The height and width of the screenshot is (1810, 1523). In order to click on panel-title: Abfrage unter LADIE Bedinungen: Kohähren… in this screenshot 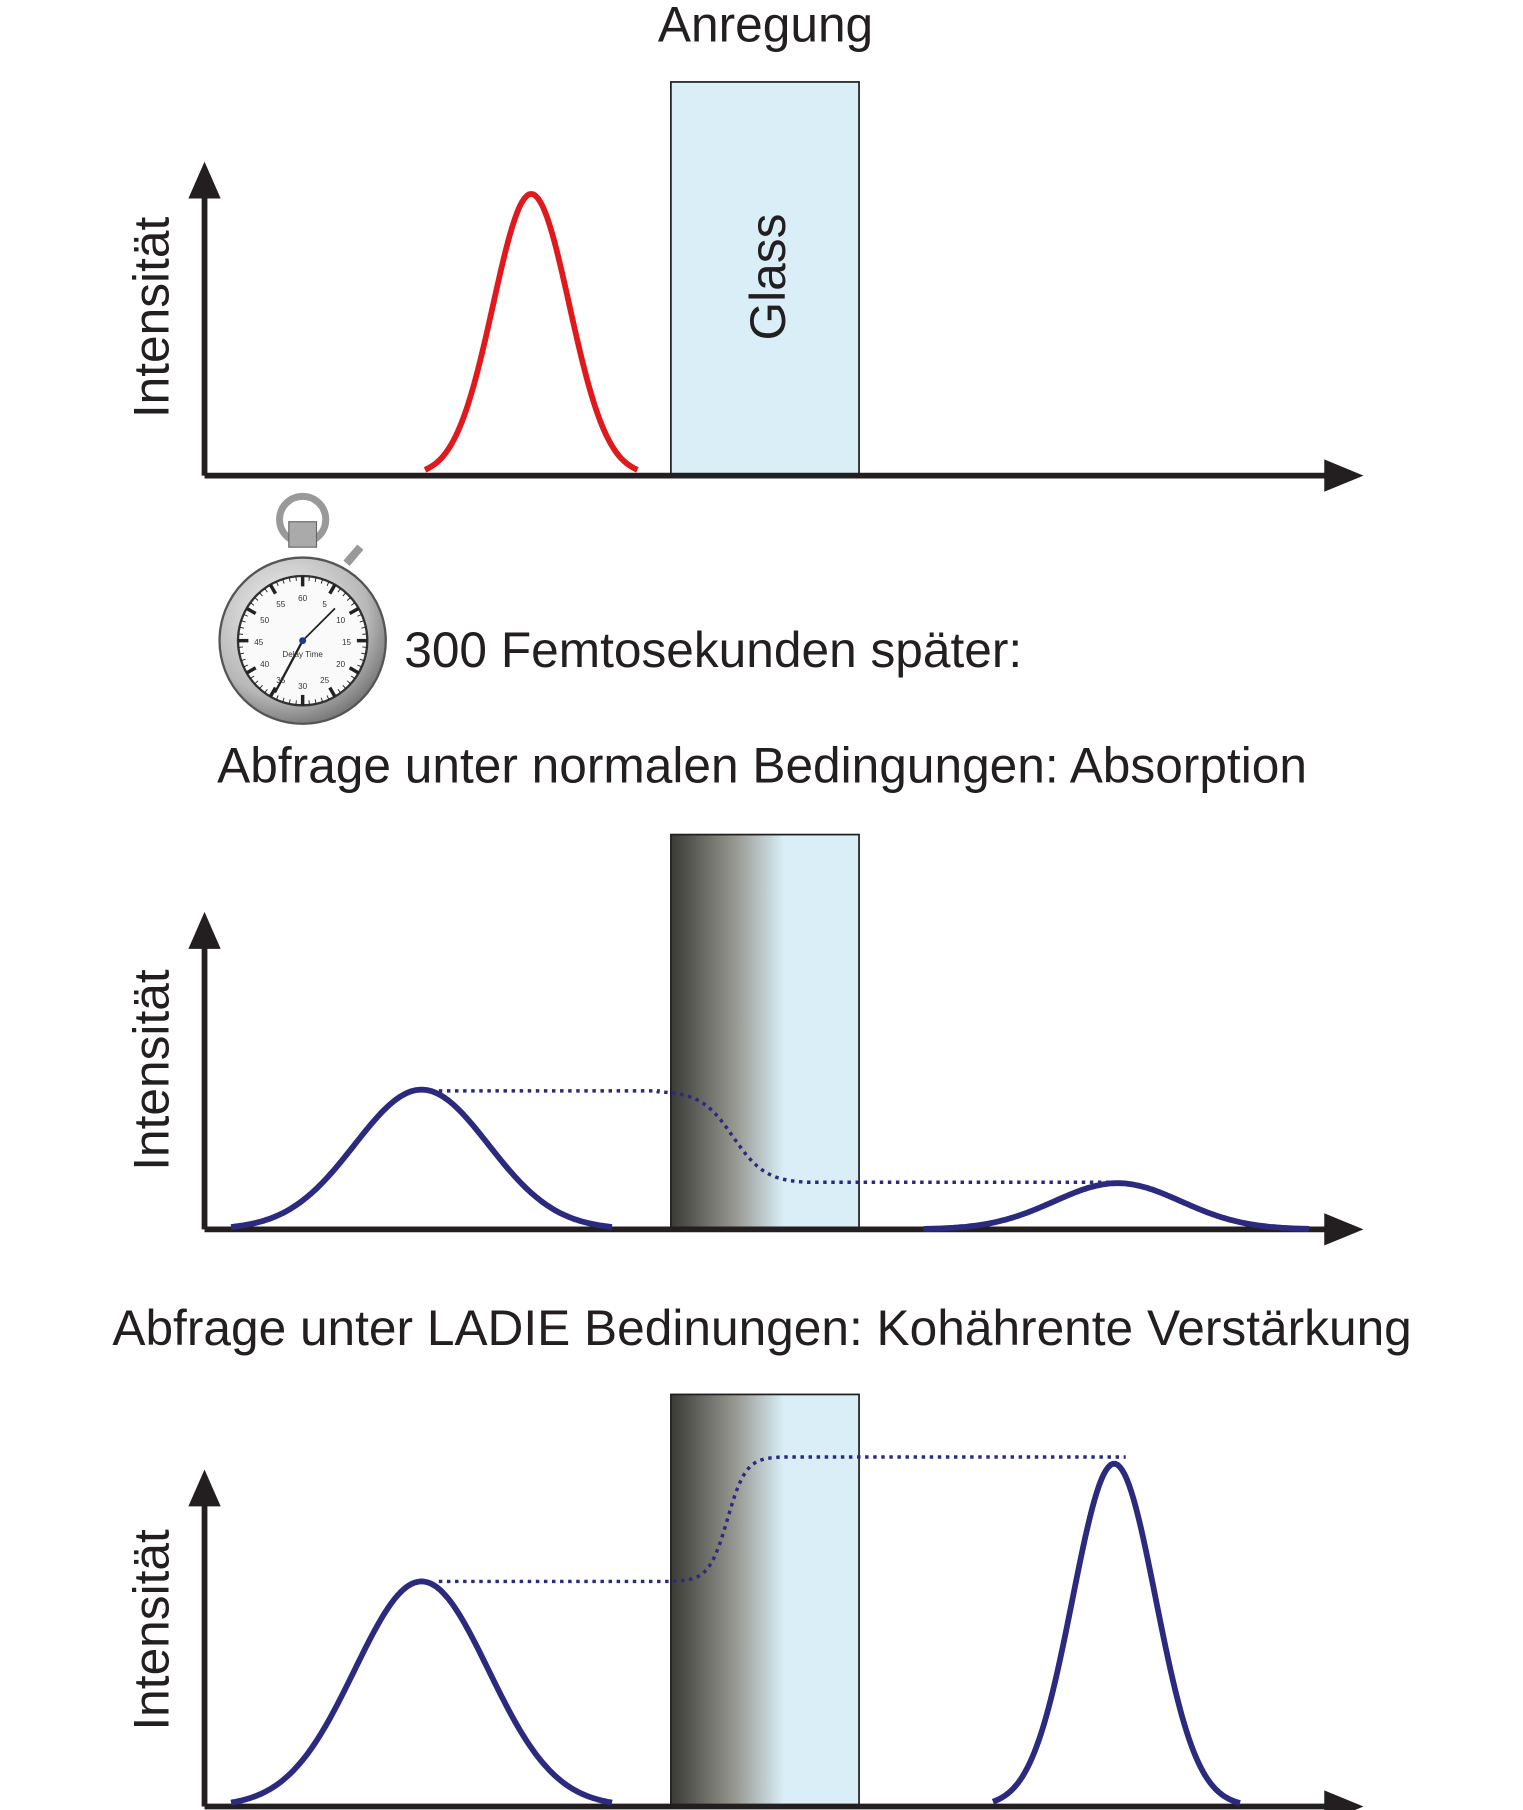, I will do `click(761, 1328)`.